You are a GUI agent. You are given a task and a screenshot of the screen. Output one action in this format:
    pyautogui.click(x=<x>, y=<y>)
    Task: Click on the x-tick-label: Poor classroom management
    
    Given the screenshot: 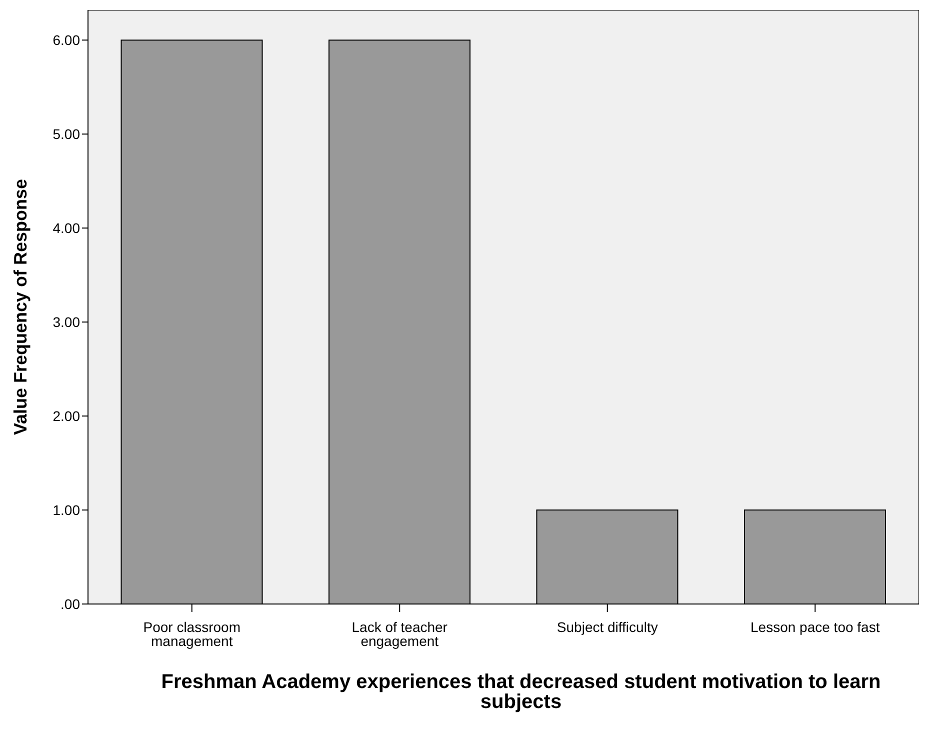 What is the action you would take?
    pyautogui.click(x=192, y=634)
    